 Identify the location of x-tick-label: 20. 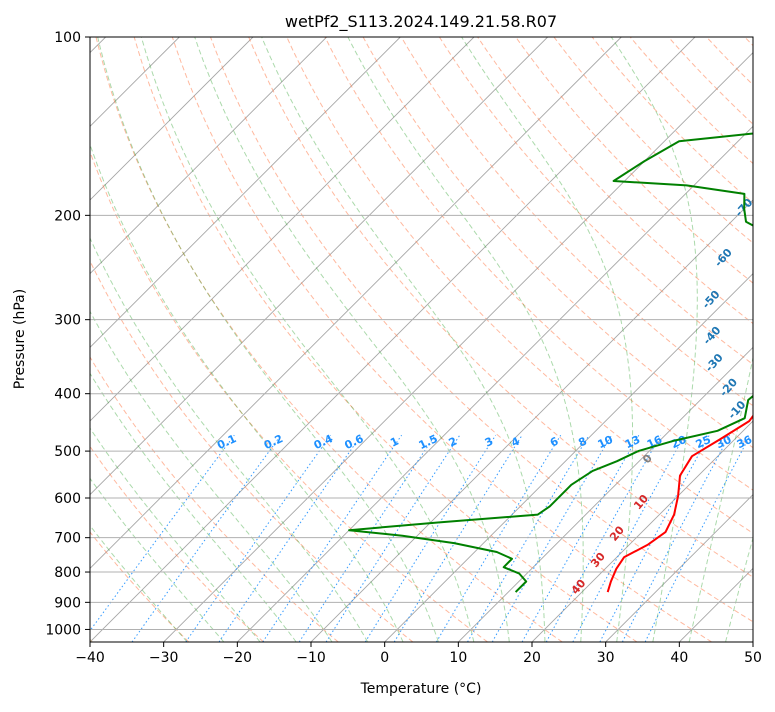
(532, 658).